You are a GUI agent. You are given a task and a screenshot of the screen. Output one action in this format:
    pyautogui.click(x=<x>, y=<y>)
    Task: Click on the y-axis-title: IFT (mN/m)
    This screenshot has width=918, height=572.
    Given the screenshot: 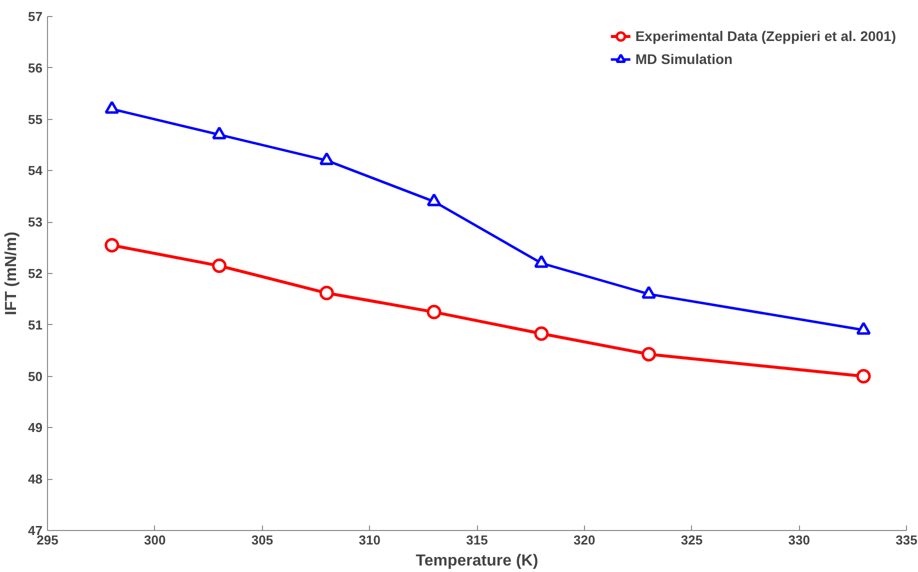 What is the action you would take?
    pyautogui.click(x=11, y=274)
    